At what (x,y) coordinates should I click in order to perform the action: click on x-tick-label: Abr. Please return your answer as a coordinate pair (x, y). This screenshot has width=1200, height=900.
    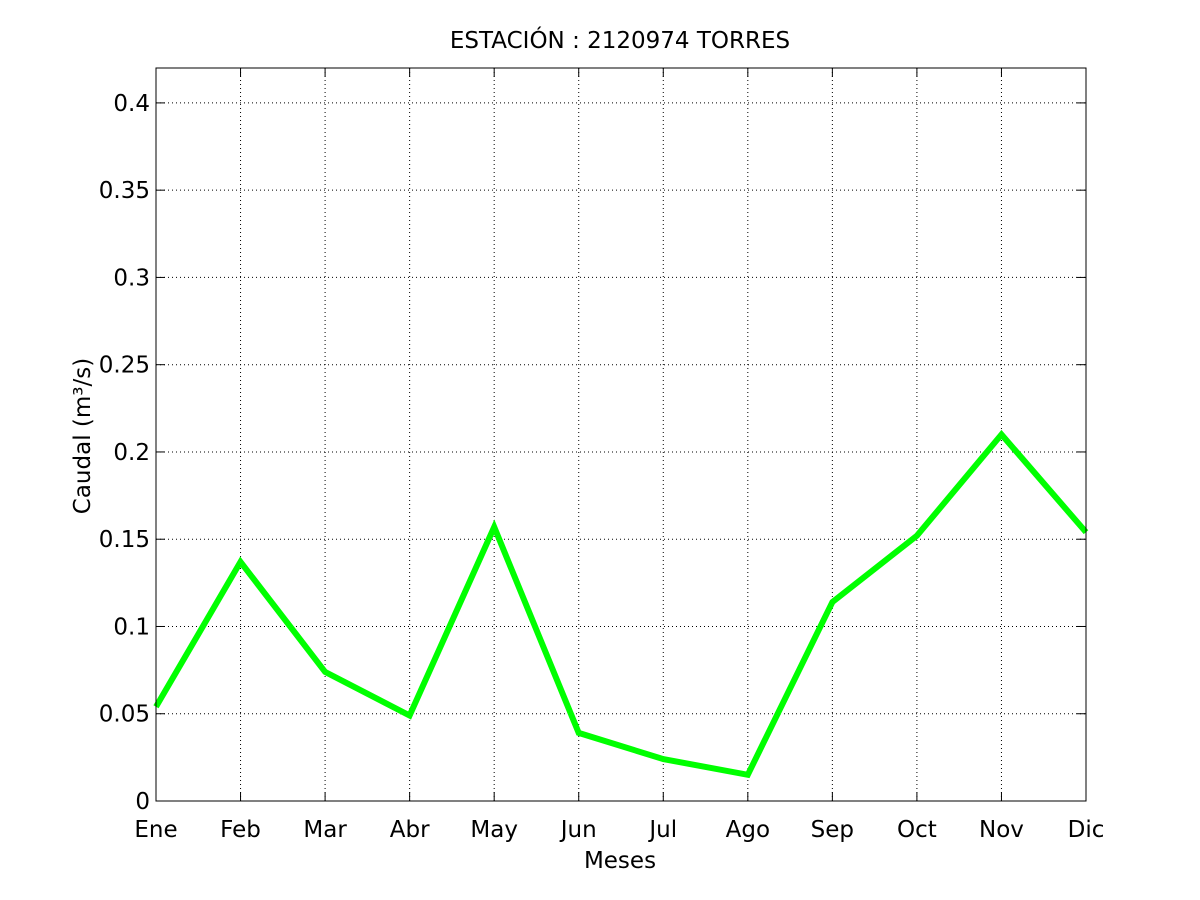
    Looking at the image, I should click on (410, 830).